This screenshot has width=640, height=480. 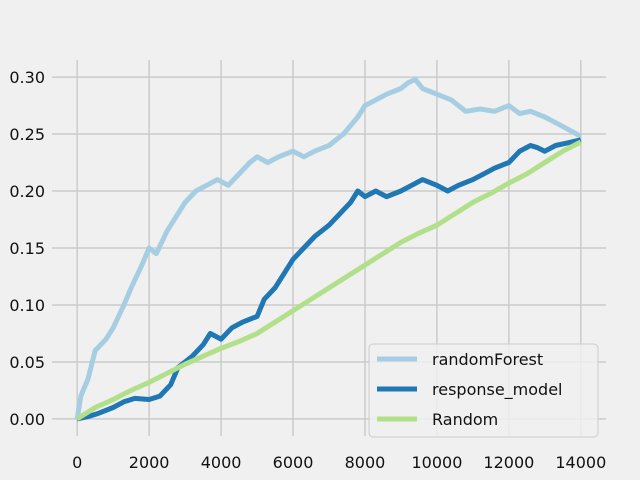 I want to click on legend-label: Random, so click(x=465, y=419).